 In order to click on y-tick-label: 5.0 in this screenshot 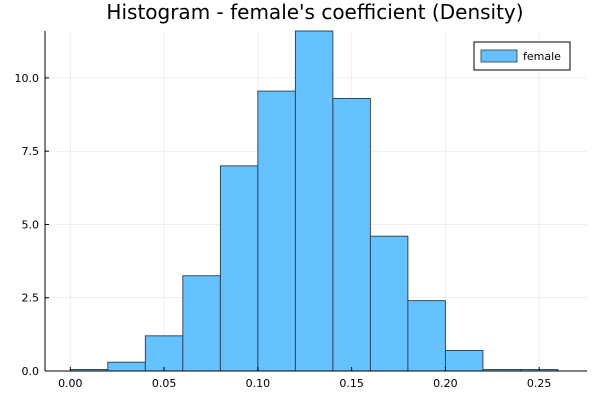, I will do `click(31, 224)`.